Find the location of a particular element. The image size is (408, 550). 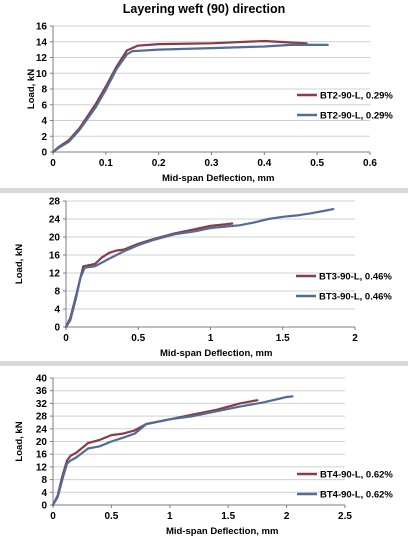

y-tick-label: 14 is located at coordinates (42, 42).